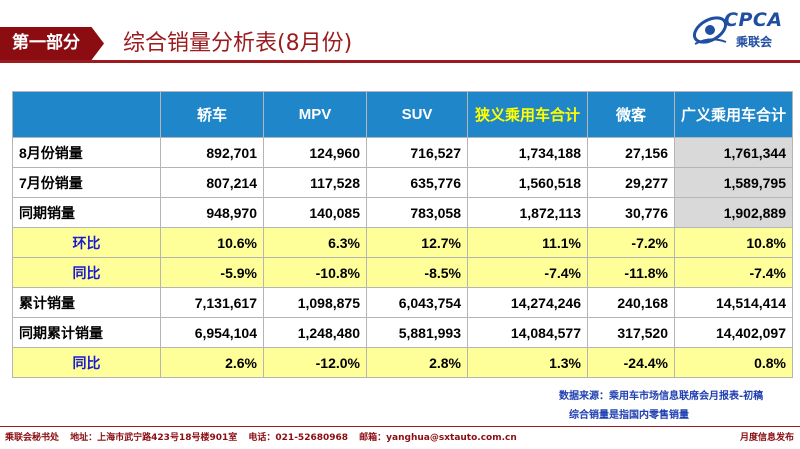  Describe the element at coordinates (527, 152) in the screenshot. I see `table-cell: 1,734,188` at that location.